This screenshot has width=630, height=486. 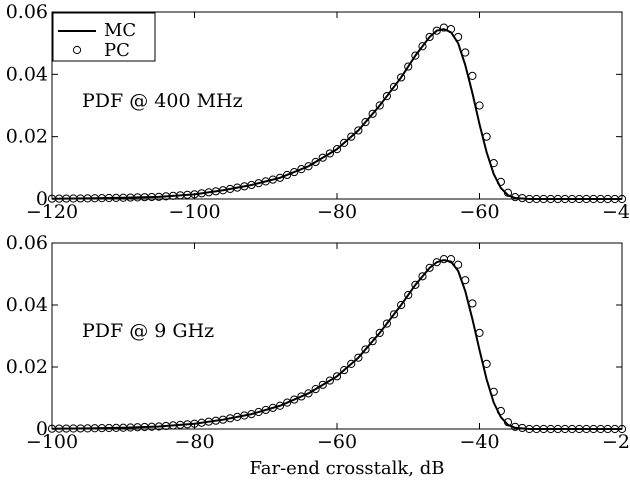 What do you see at coordinates (52, 212) in the screenshot?
I see `x-tick-label: −120` at bounding box center [52, 212].